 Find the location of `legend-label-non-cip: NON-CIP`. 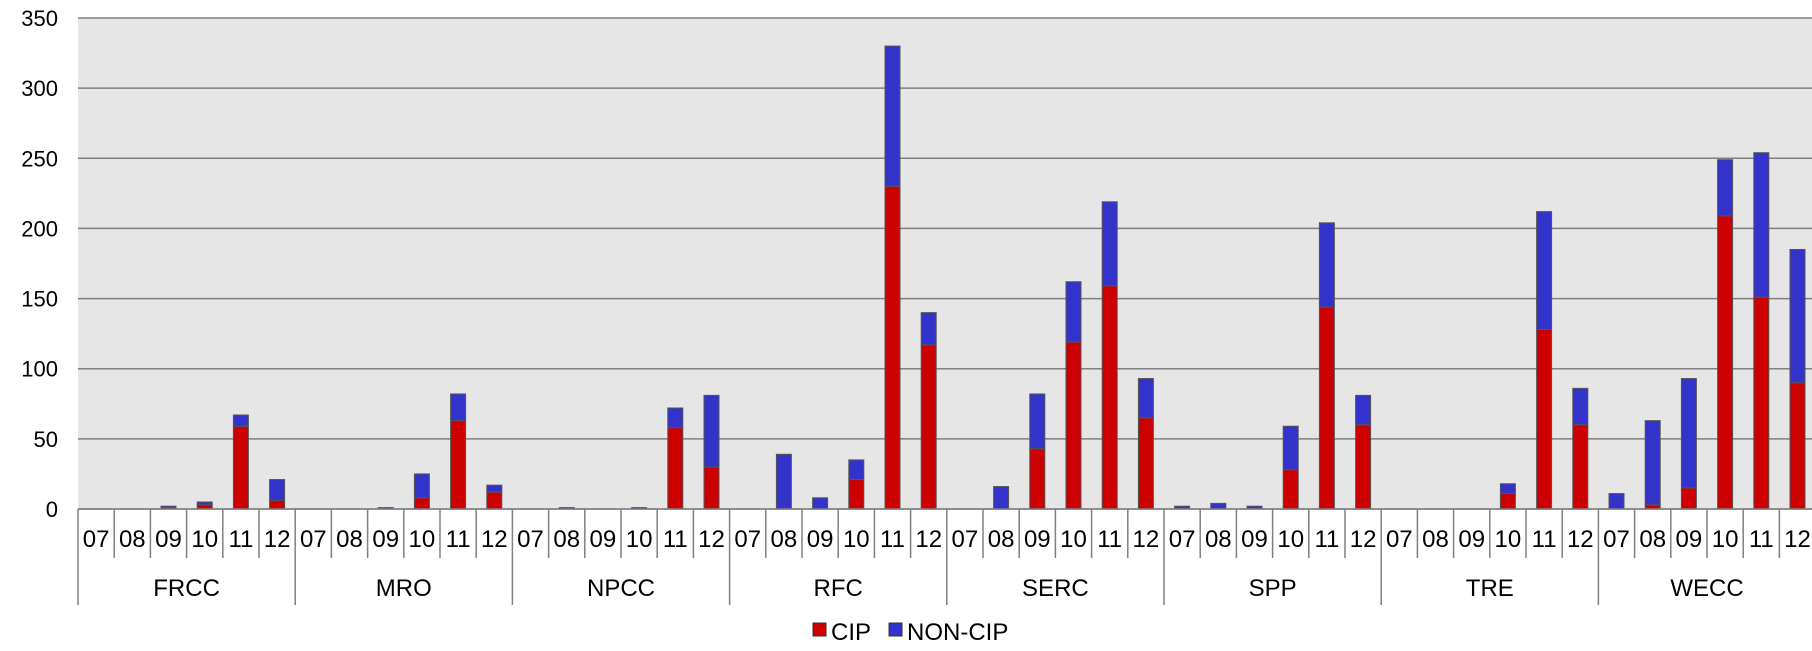

legend-label-non-cip: NON-CIP is located at coordinates (957, 632).